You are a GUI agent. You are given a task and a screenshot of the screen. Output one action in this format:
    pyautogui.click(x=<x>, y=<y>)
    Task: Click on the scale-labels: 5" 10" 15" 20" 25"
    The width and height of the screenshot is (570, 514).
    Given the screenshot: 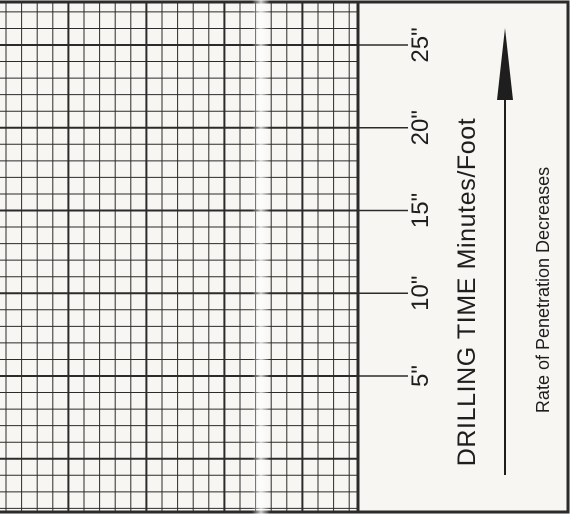 What is the action you would take?
    pyautogui.click(x=420, y=207)
    